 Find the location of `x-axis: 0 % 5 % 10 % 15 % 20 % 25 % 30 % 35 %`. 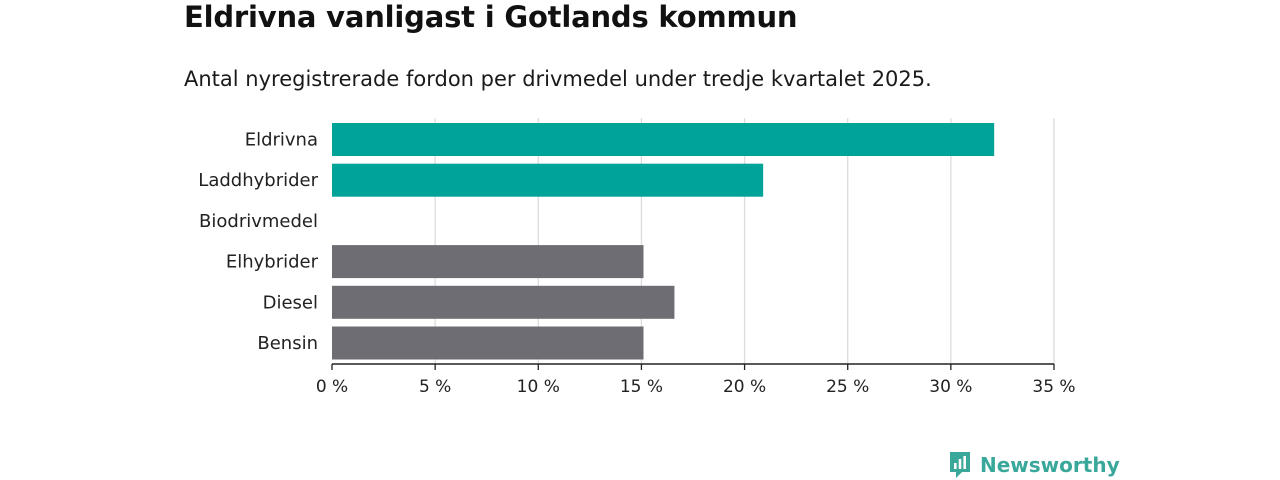

x-axis: 0 % 5 % 10 % 15 % 20 % 25 % 30 % 35 % is located at coordinates (696, 380).